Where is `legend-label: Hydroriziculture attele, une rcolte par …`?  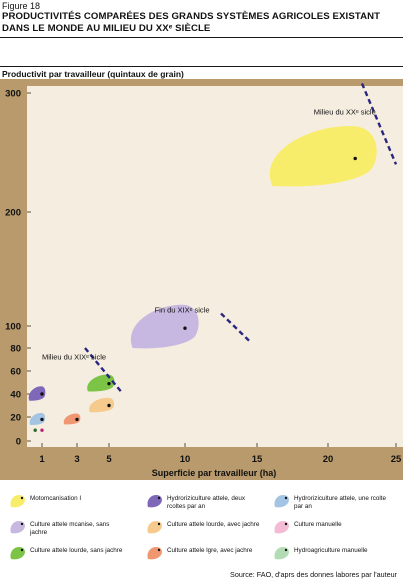
legend-label: Hydroriziculture attele, une rcolte par … is located at coordinates (340, 502).